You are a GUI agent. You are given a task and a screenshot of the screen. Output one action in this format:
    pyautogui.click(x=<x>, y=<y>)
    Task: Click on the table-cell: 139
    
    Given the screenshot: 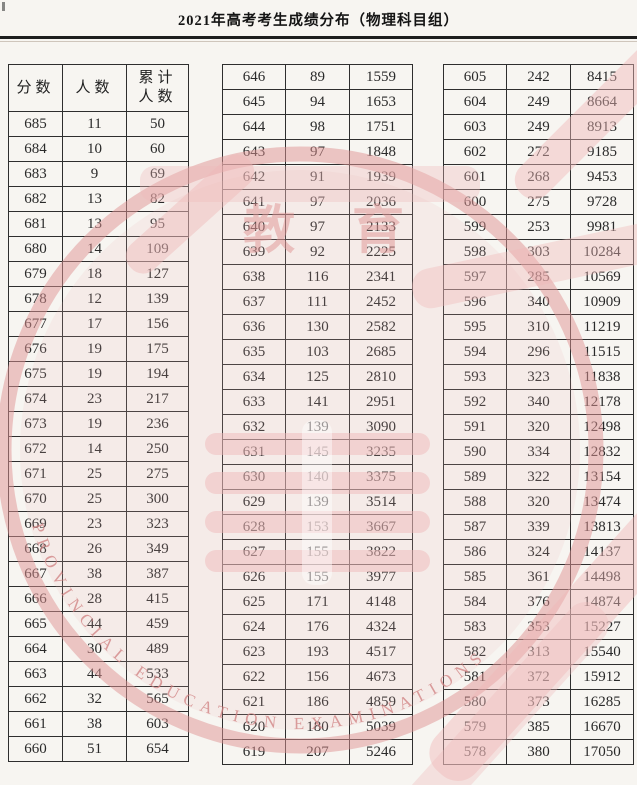 What is the action you would take?
    pyautogui.click(x=317, y=427)
    